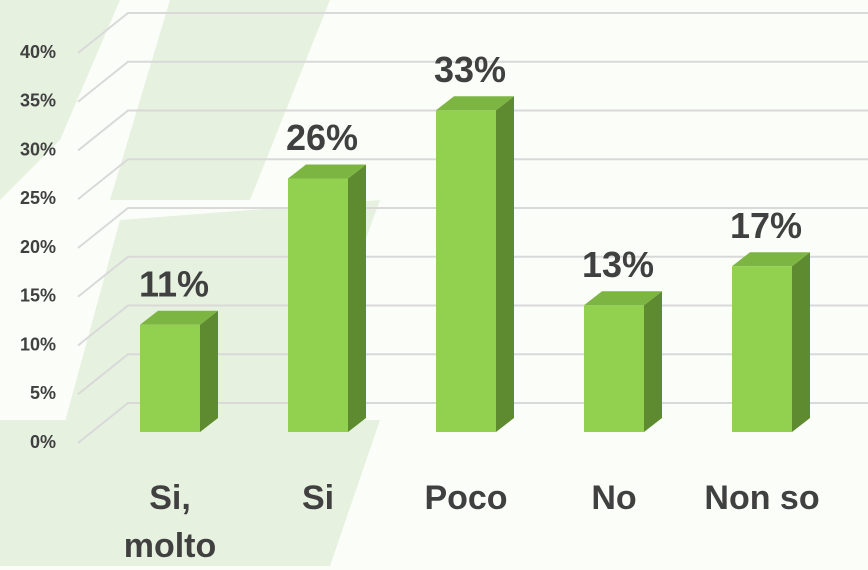 The width and height of the screenshot is (868, 570). I want to click on y-tick-label: 35%, so click(38, 101).